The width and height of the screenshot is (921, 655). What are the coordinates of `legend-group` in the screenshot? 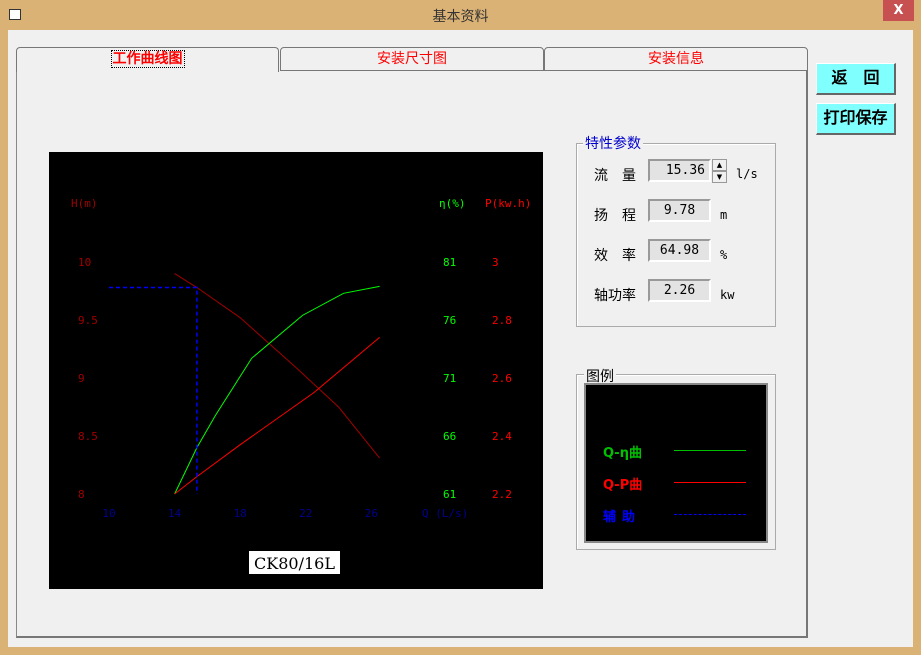 It's located at (676, 462).